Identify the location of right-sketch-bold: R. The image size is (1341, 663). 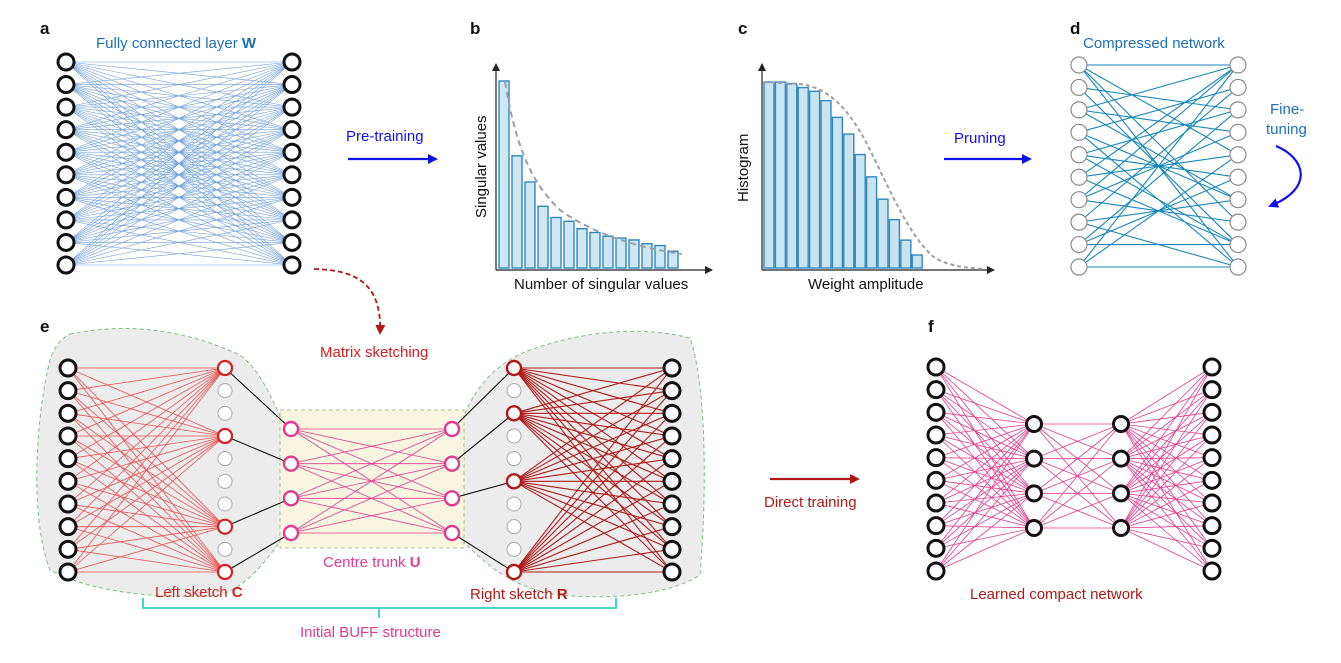
(562, 594).